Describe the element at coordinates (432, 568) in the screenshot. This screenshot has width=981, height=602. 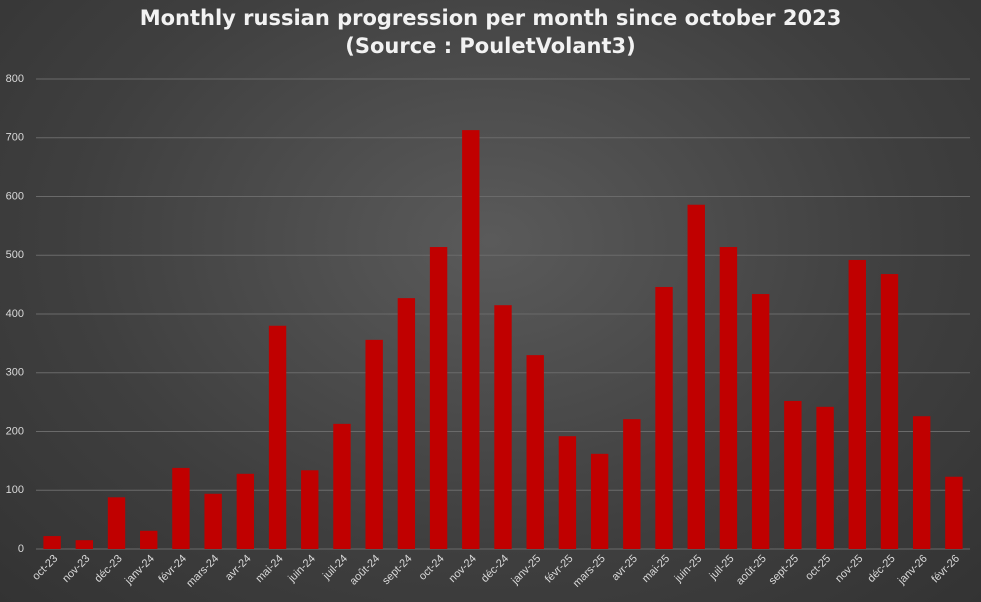
I see `x-tick-label: oct-24` at that location.